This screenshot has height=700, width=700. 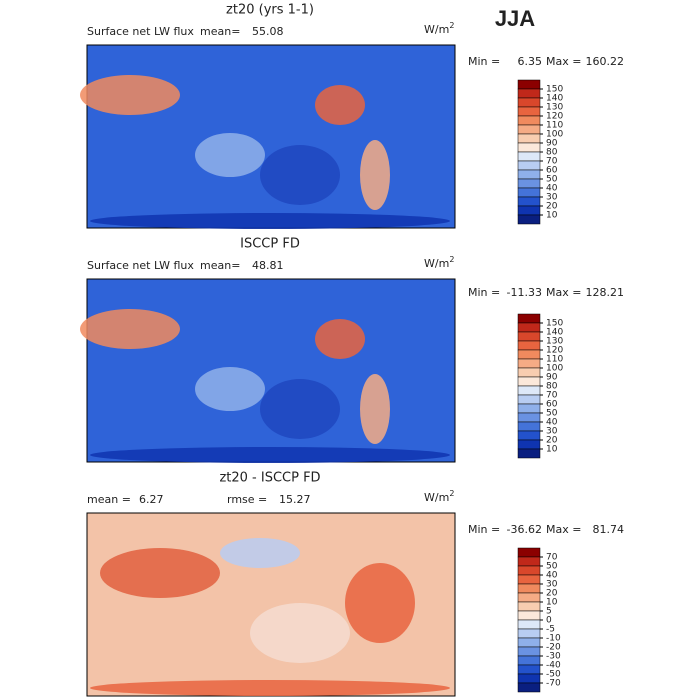 I want to click on colorbar-label: 10, so click(x=552, y=603).